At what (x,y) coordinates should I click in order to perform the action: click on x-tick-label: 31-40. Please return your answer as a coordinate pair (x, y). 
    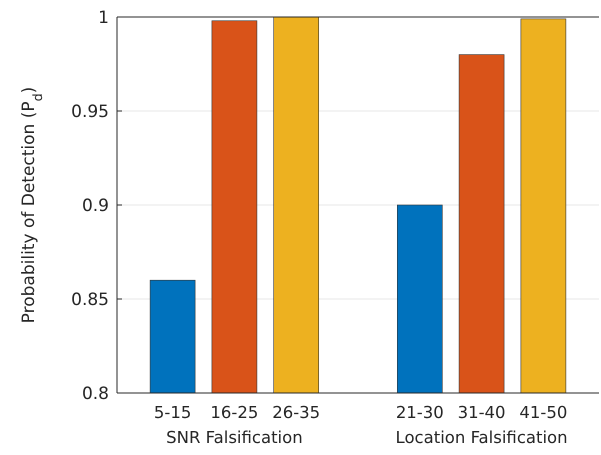
    Looking at the image, I should click on (482, 412).